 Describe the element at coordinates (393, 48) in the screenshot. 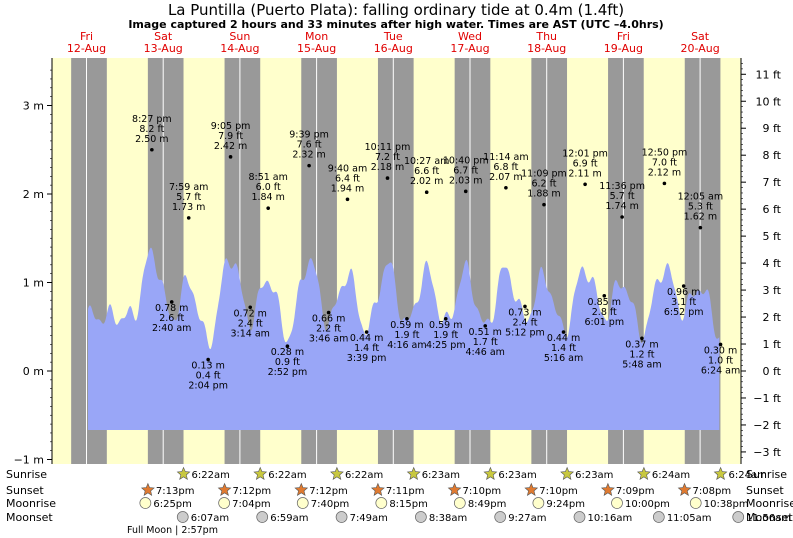

I see `day-date-label: 16-Aug` at that location.